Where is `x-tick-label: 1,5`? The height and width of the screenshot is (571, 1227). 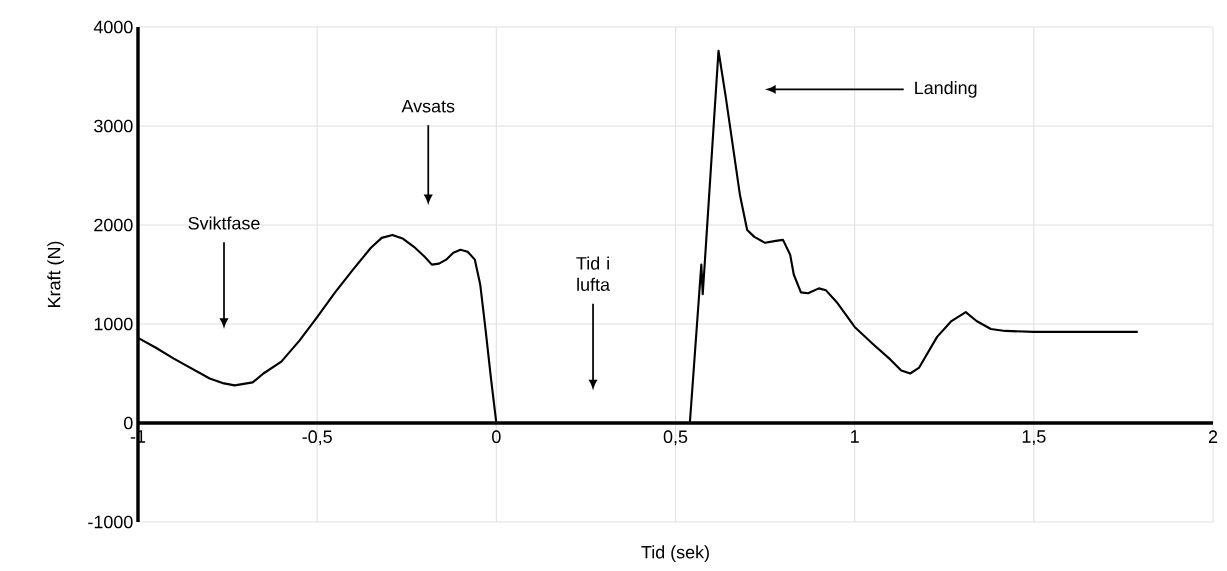 x-tick-label: 1,5 is located at coordinates (1034, 437).